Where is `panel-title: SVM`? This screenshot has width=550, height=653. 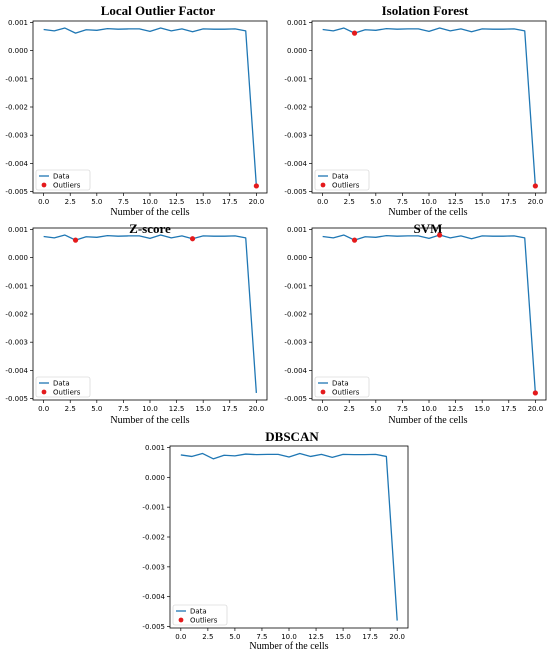
panel-title: SVM is located at coordinates (428, 228).